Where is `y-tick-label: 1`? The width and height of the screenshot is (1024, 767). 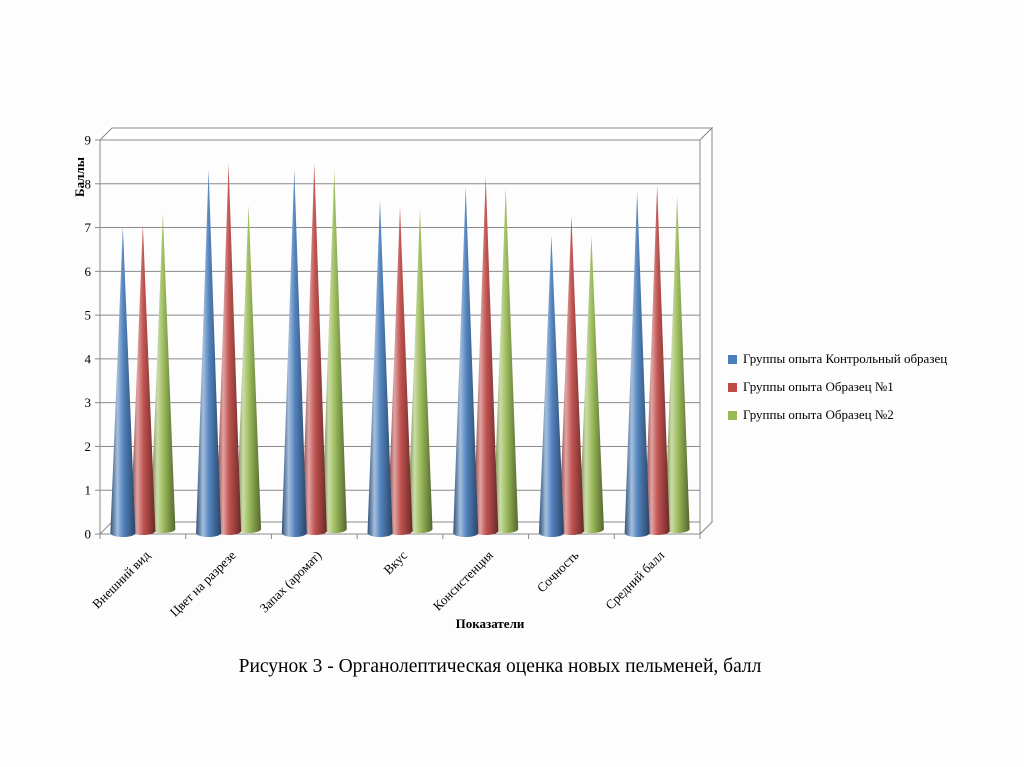
y-tick-label: 1 is located at coordinates (88, 490).